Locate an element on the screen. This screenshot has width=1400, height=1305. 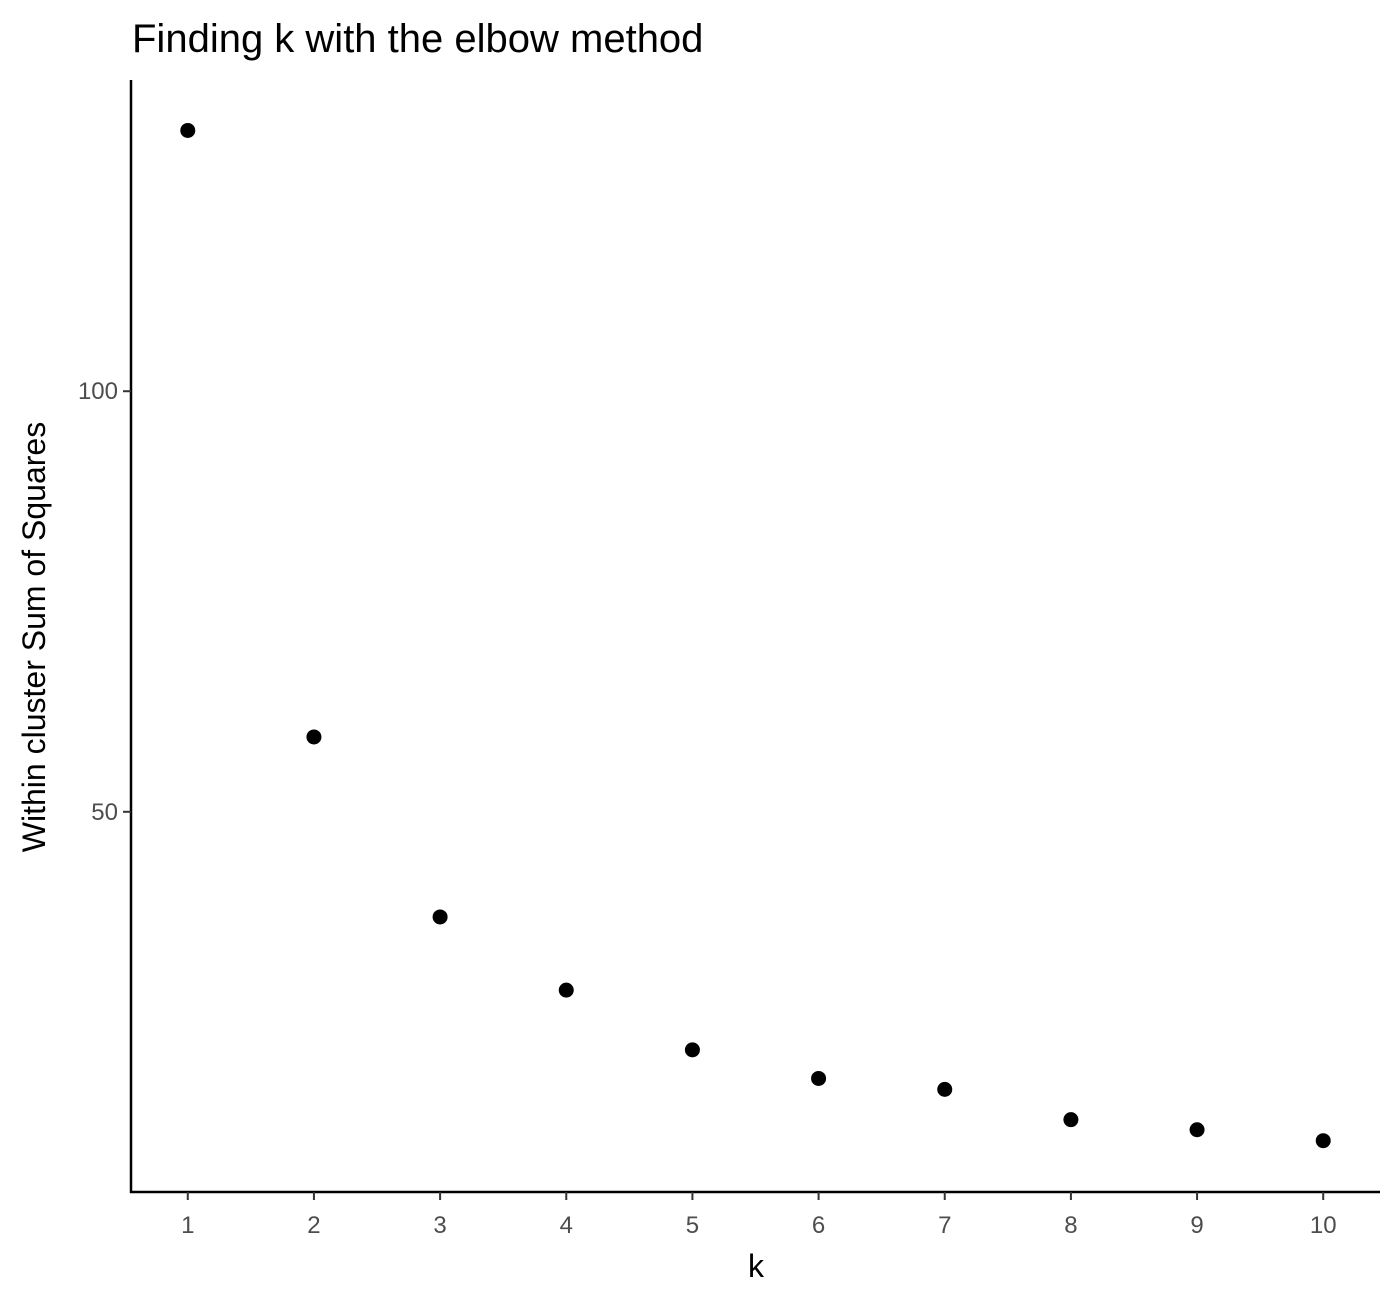
x-tick-label: 1 is located at coordinates (187, 1225).